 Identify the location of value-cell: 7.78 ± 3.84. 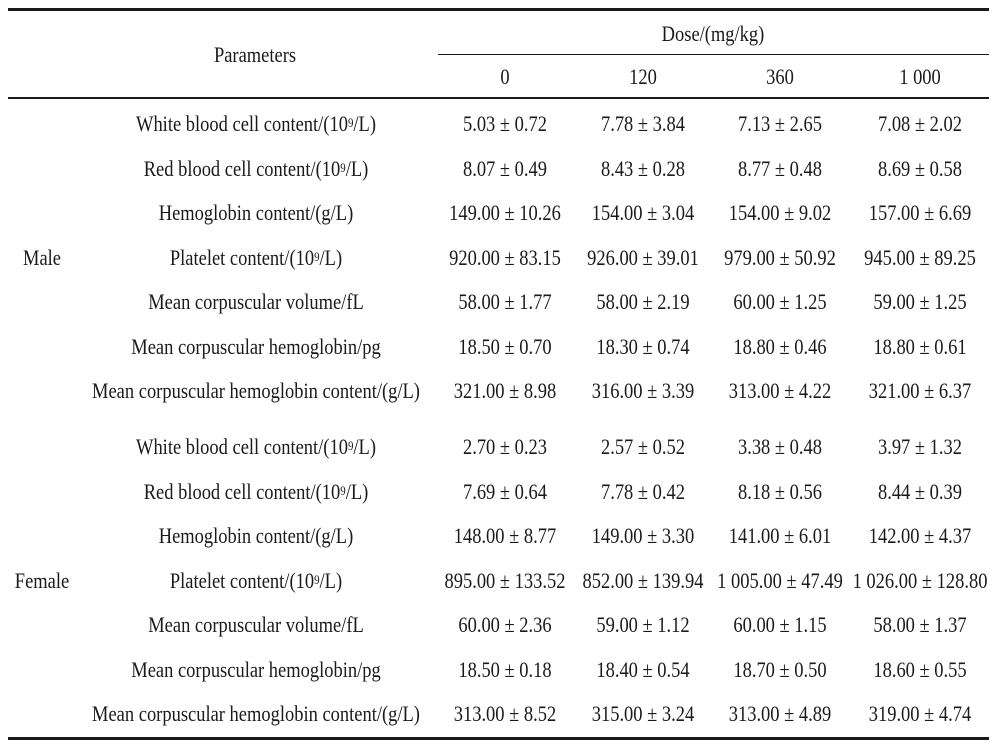
(643, 123).